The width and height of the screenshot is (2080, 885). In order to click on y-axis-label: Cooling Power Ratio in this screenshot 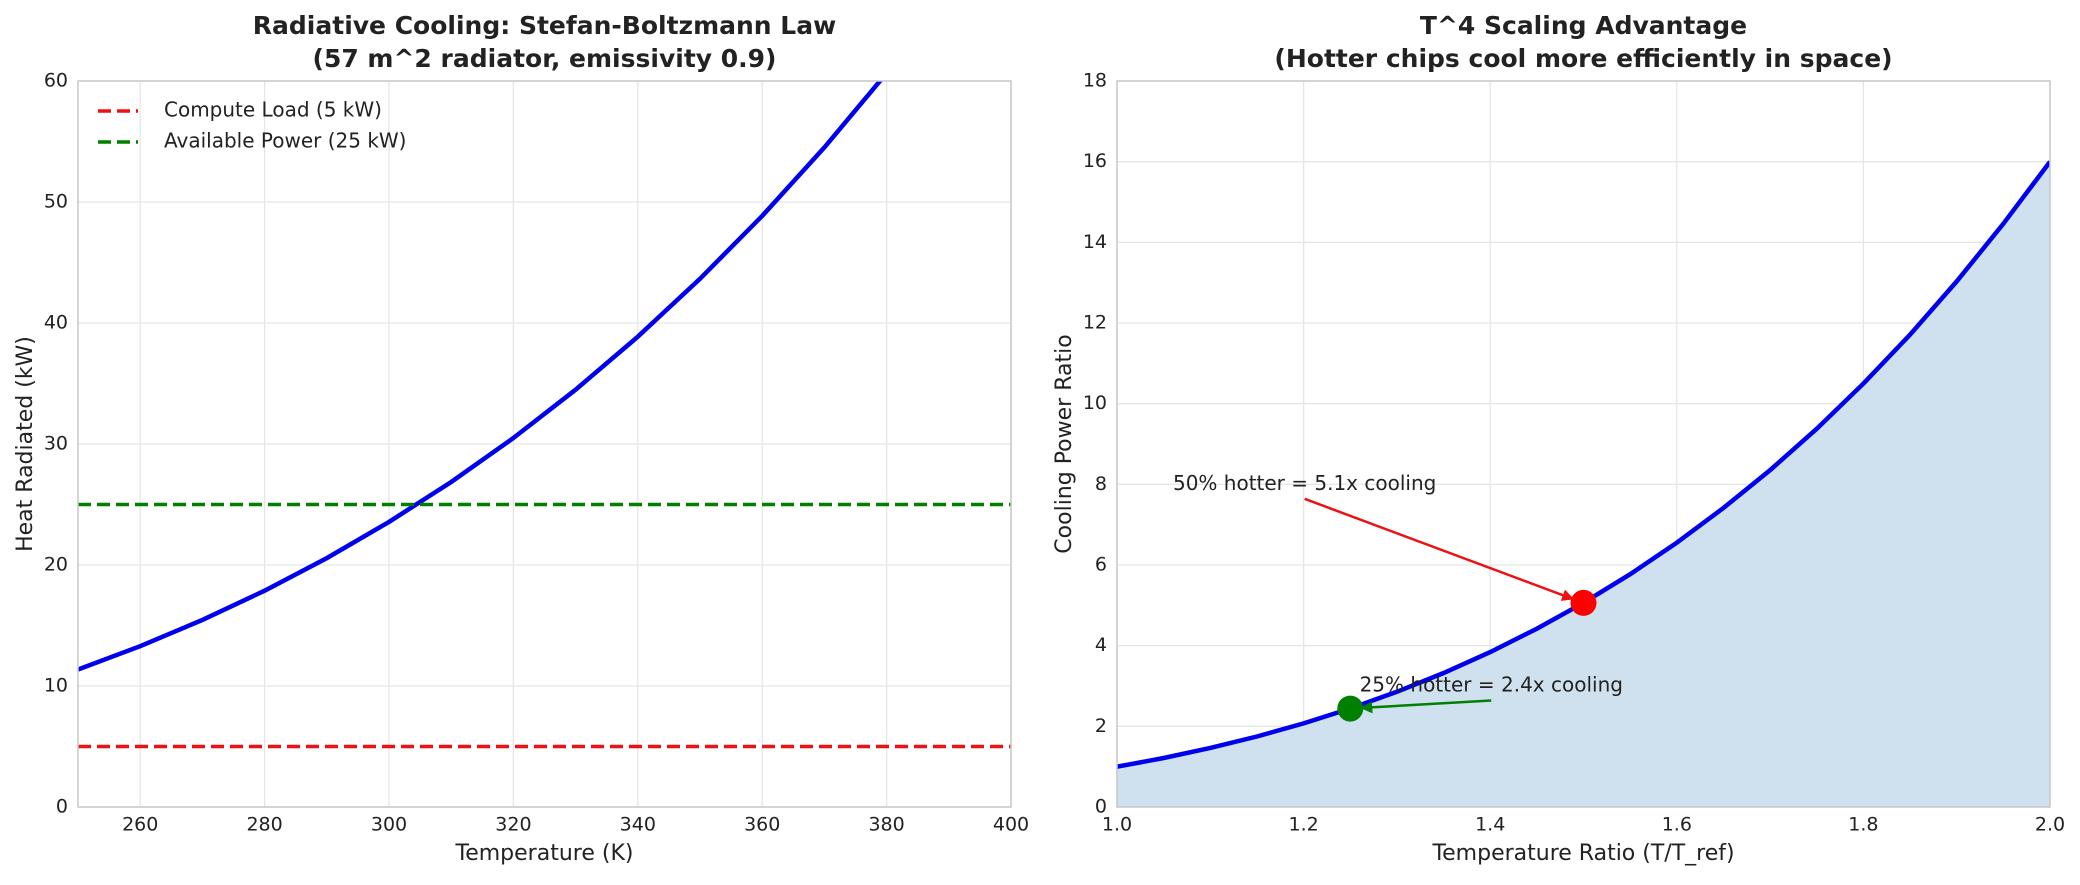, I will do `click(1064, 443)`.